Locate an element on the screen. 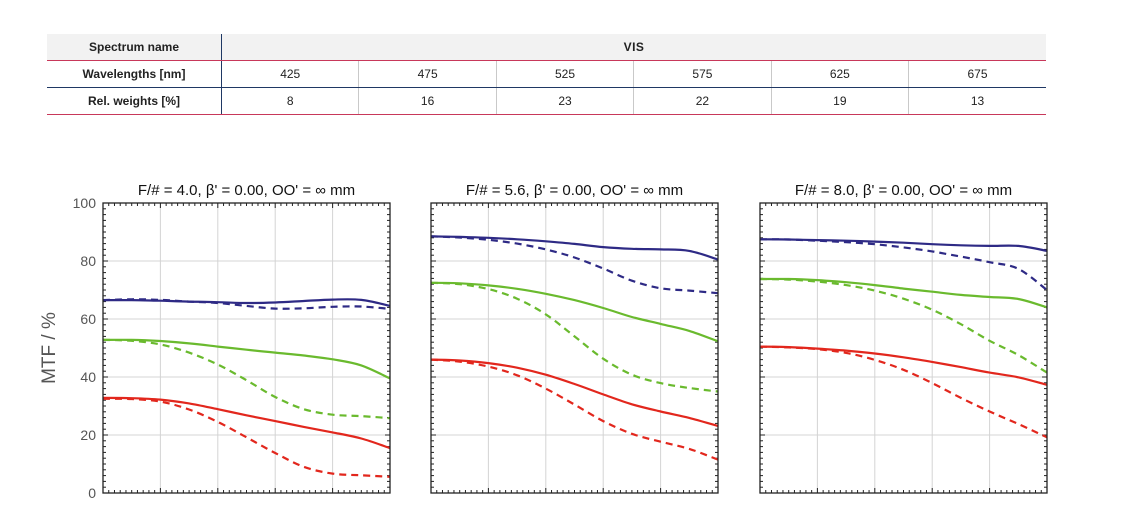 The height and width of the screenshot is (519, 1132). y-tick-label: 20 is located at coordinates (88, 435).